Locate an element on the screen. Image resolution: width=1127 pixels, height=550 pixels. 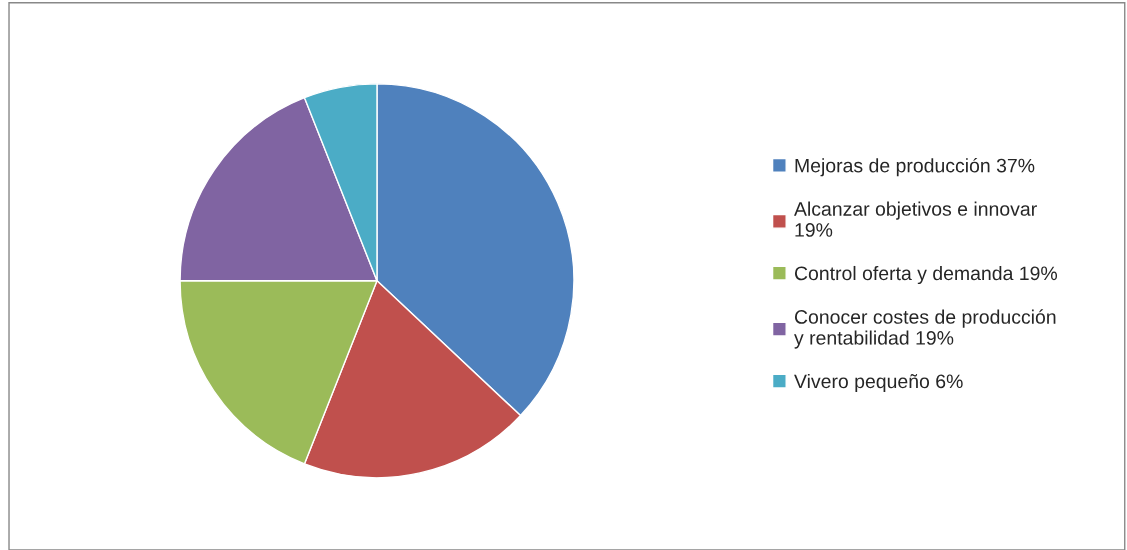
legend-label: Alcanzar objetivos e innovar 19% is located at coordinates (915, 219).